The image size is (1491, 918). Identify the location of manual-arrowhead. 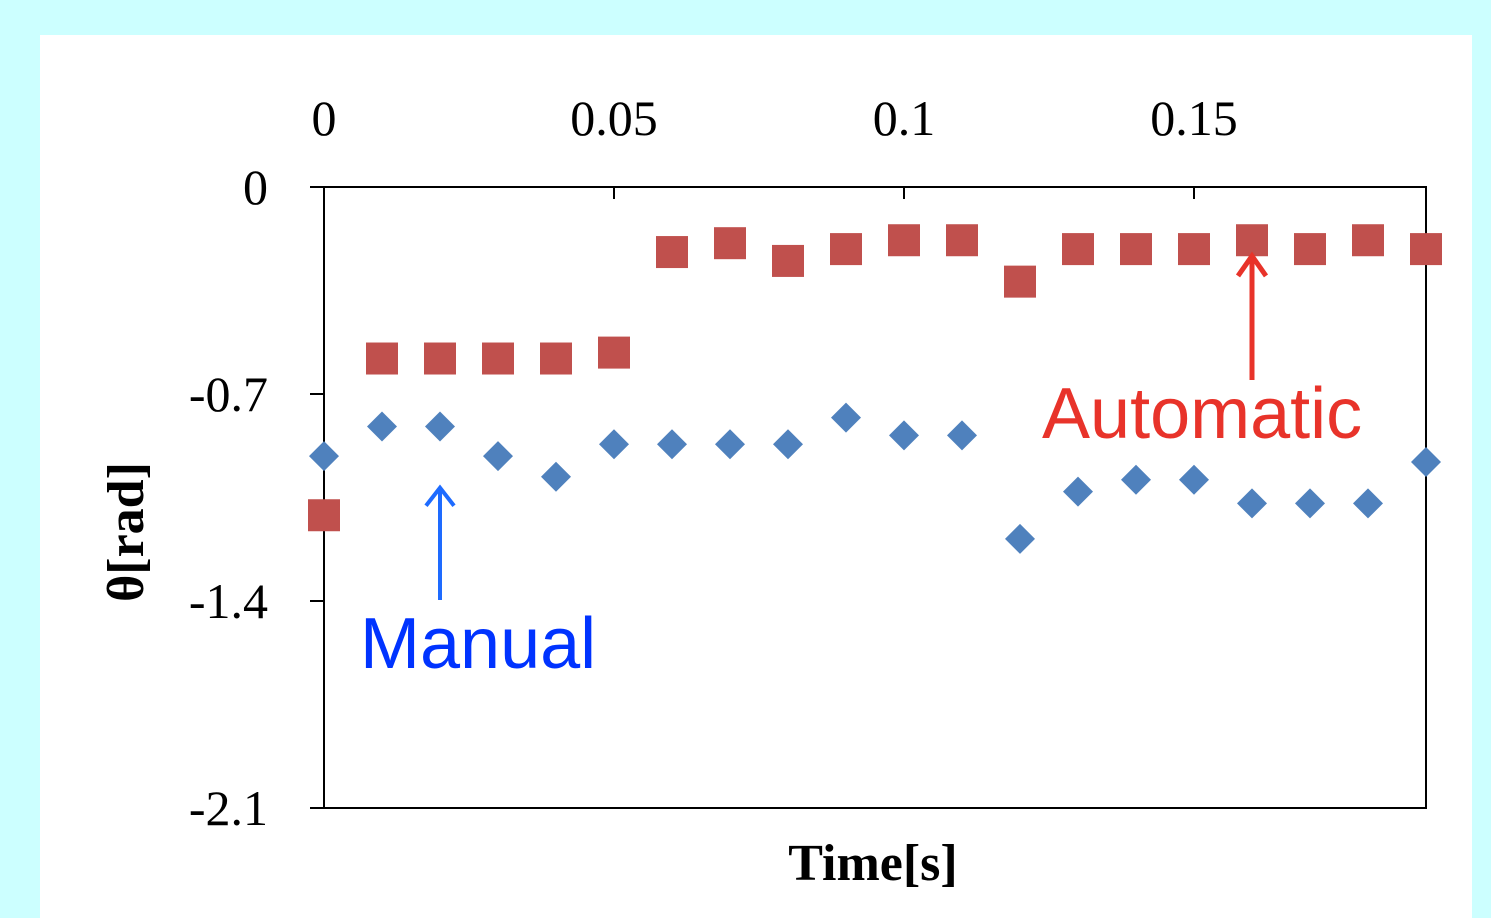
(440, 495).